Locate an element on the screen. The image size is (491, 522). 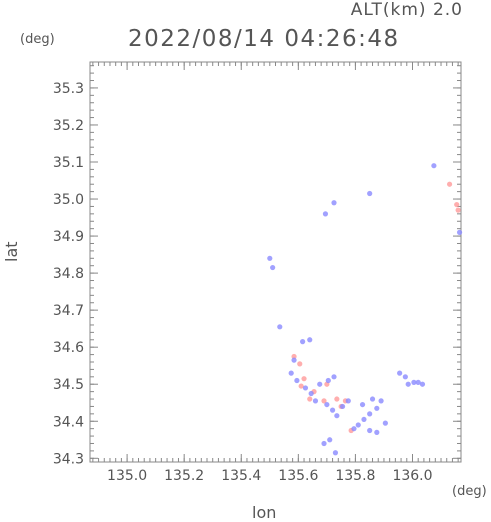
y-tick-label: 35.1 is located at coordinates (68, 163).